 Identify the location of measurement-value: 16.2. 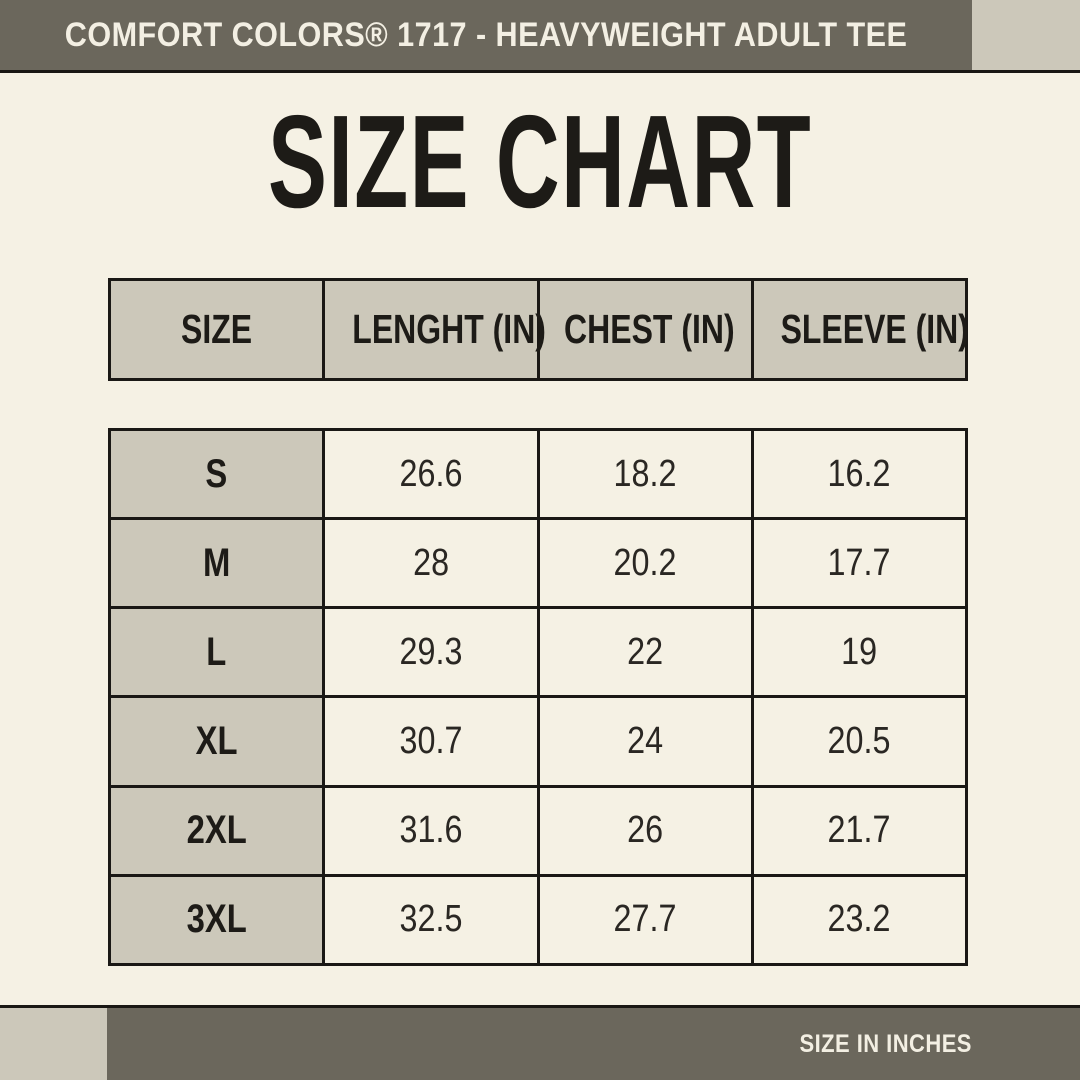
(859, 473).